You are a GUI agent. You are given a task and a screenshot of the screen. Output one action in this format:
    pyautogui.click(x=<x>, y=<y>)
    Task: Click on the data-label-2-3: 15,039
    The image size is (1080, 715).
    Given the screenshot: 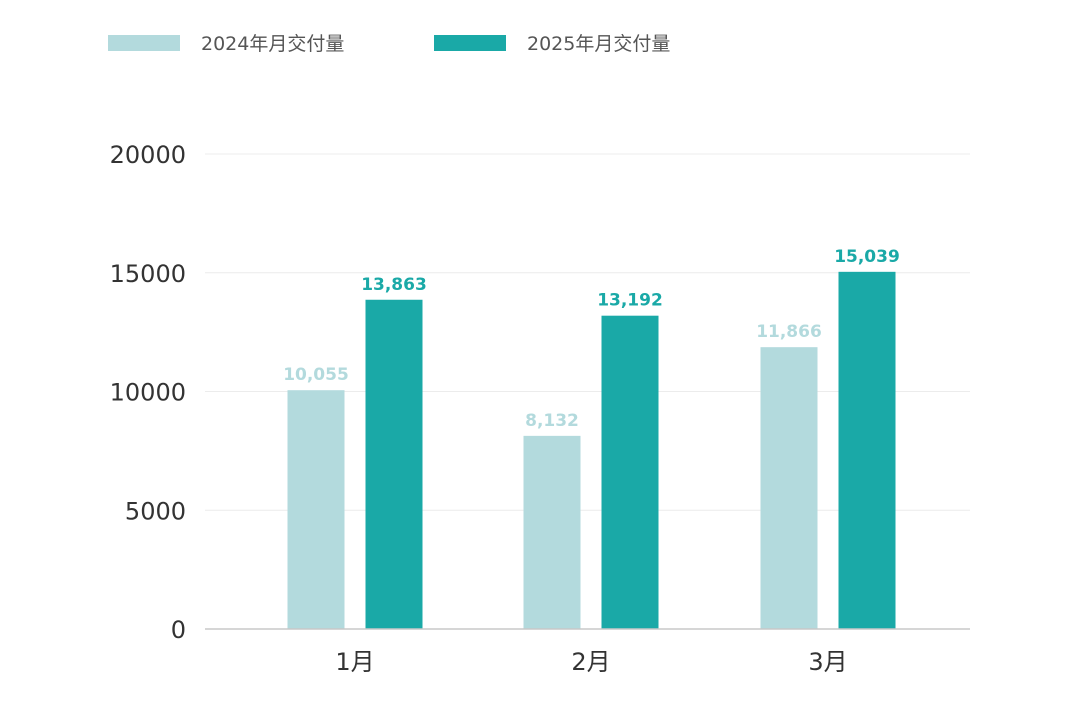 What is the action you would take?
    pyautogui.click(x=867, y=257)
    